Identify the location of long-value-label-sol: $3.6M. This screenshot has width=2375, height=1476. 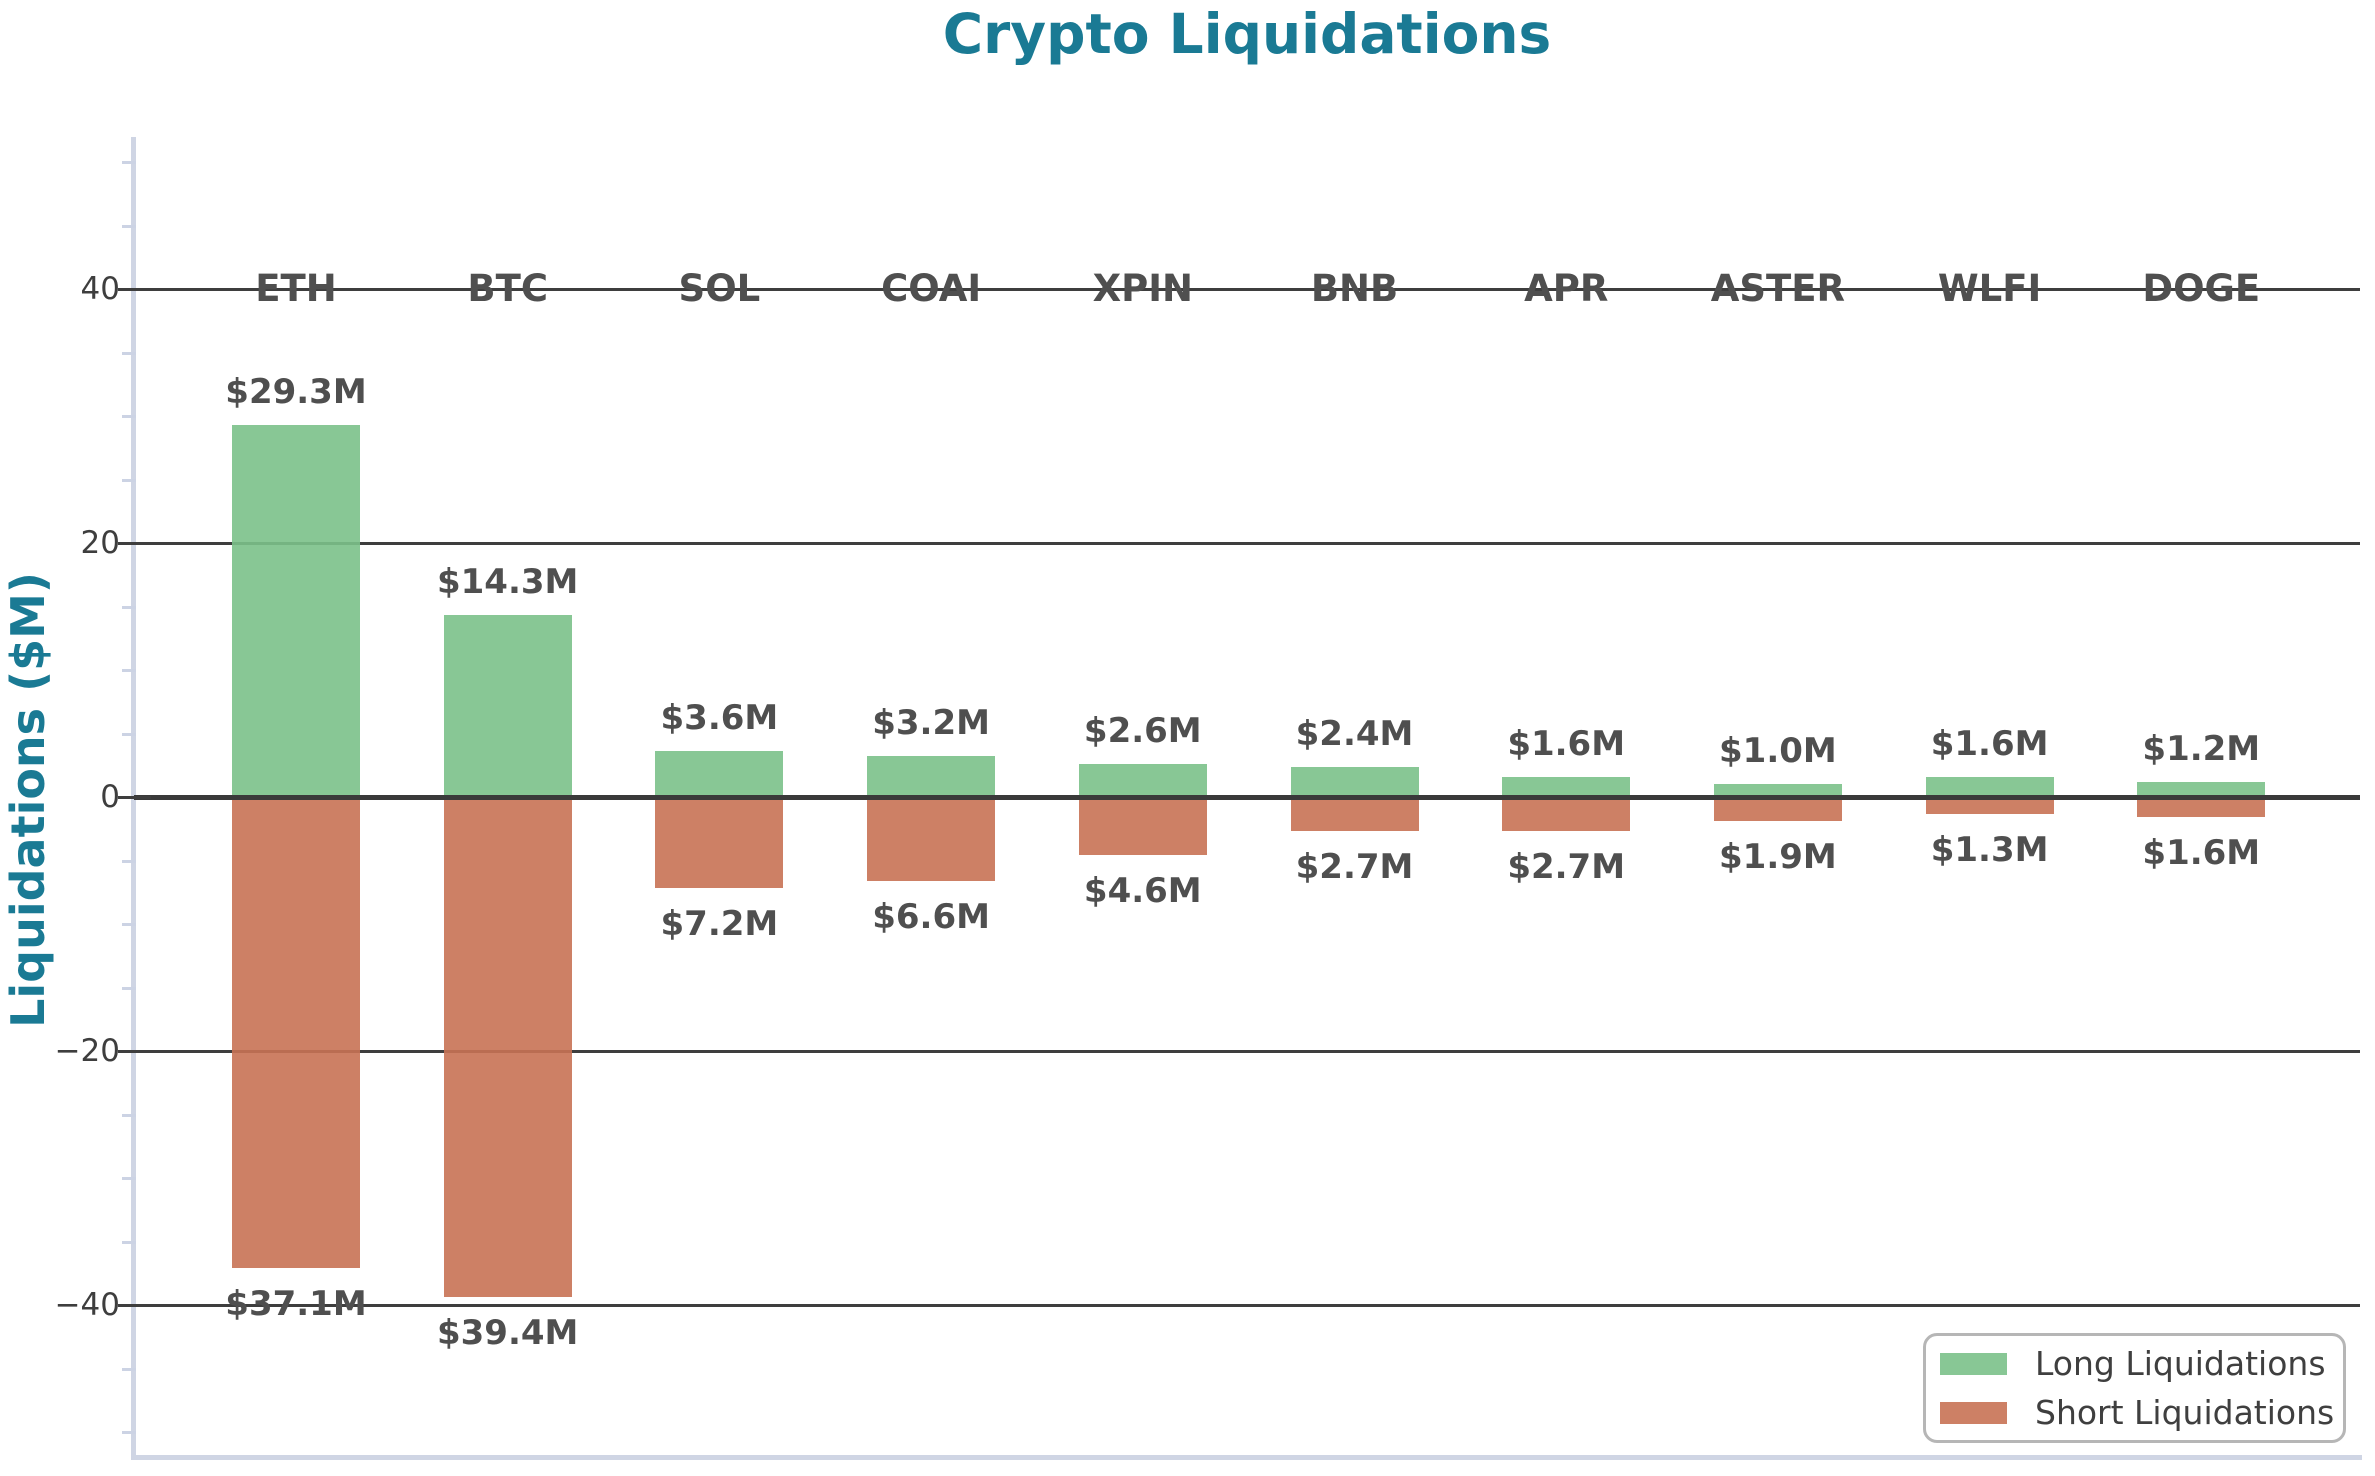
(719, 718).